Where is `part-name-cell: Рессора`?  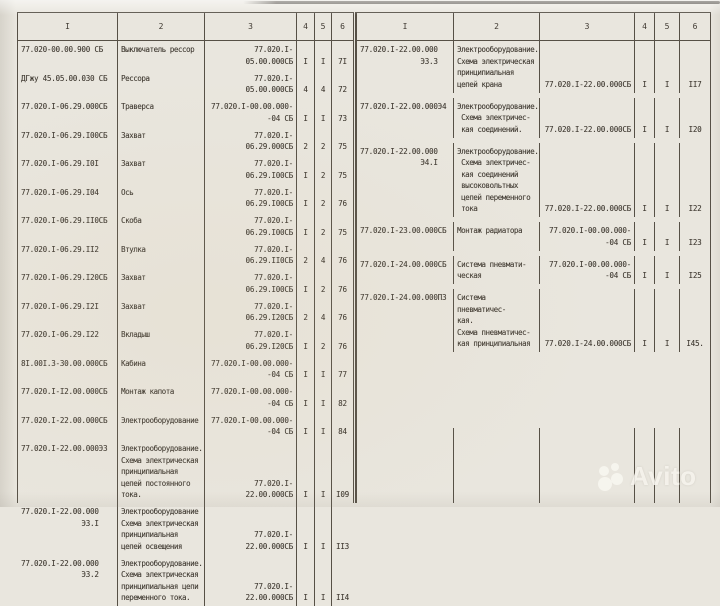
part-name-cell: Рессора is located at coordinates (161, 84).